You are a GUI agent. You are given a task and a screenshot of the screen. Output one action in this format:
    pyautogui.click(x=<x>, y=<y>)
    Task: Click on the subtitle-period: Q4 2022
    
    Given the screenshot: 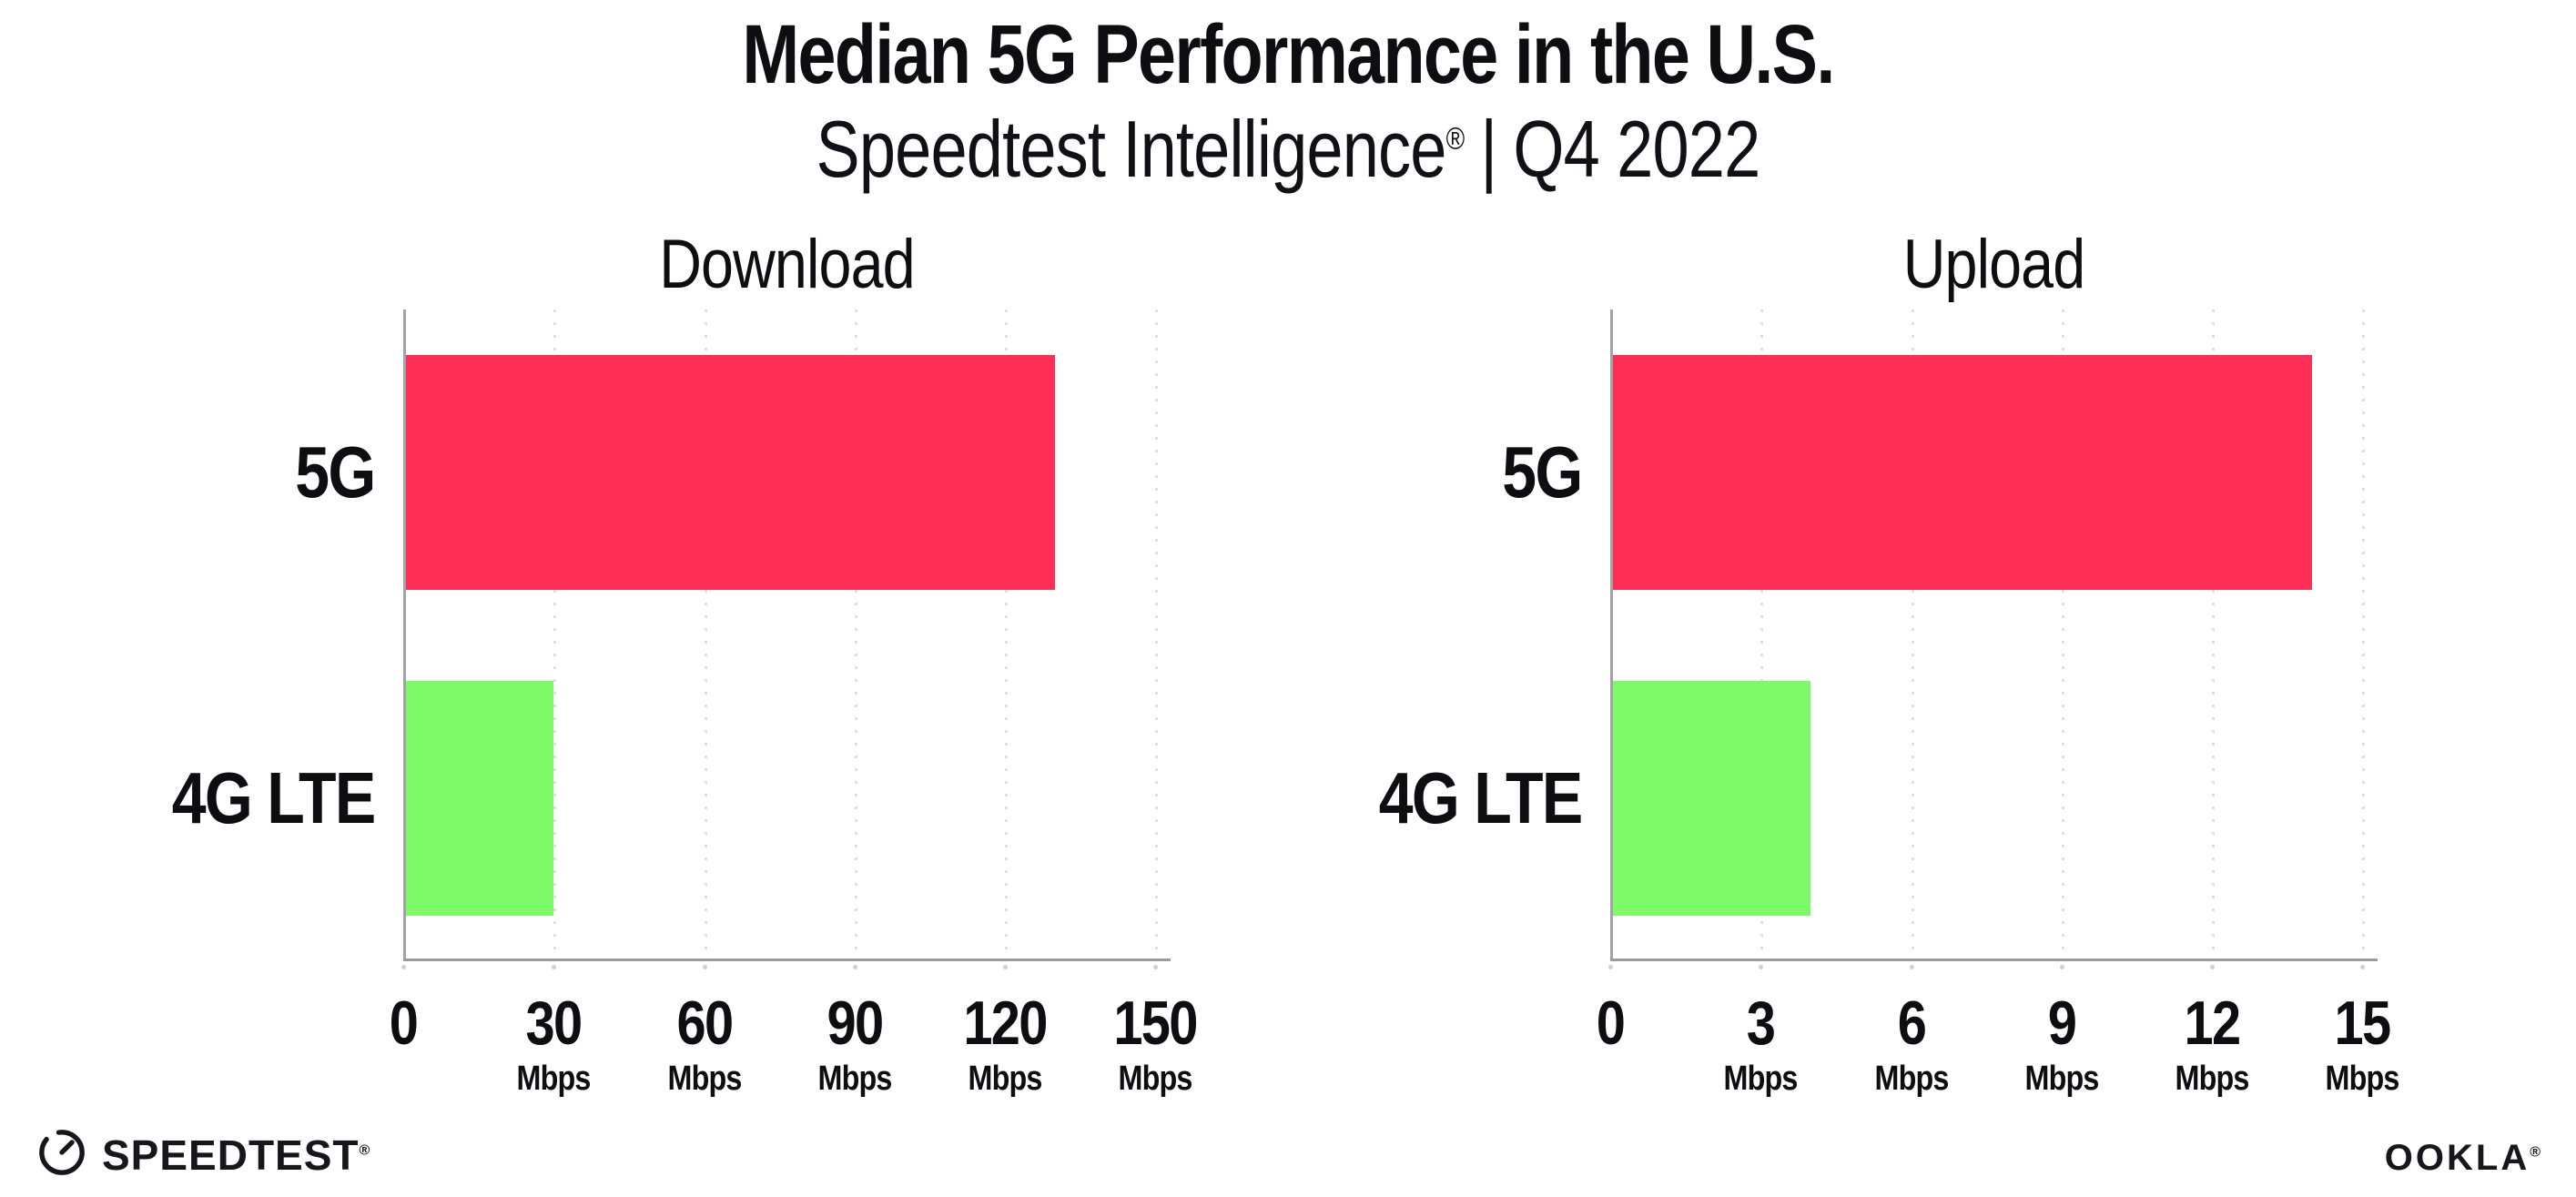 What is the action you would take?
    pyautogui.click(x=1636, y=149)
    